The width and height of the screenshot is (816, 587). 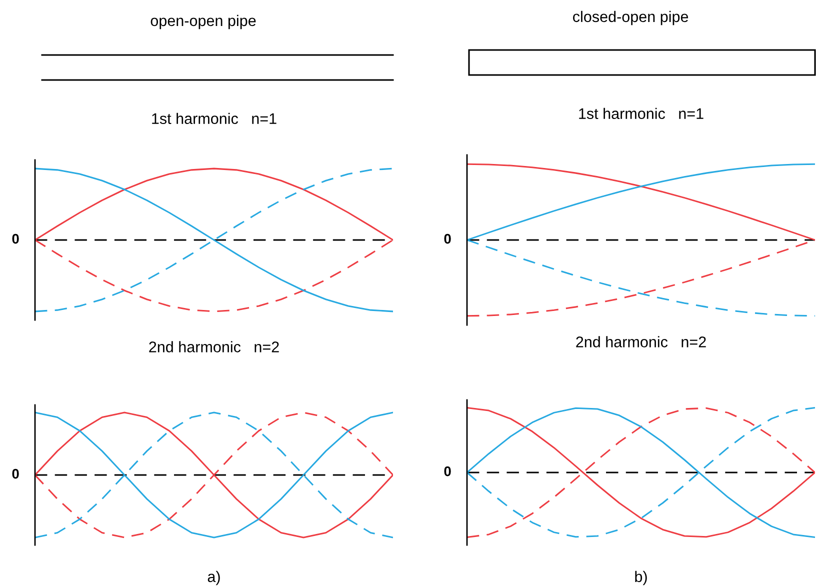 I want to click on text: a), so click(x=214, y=578).